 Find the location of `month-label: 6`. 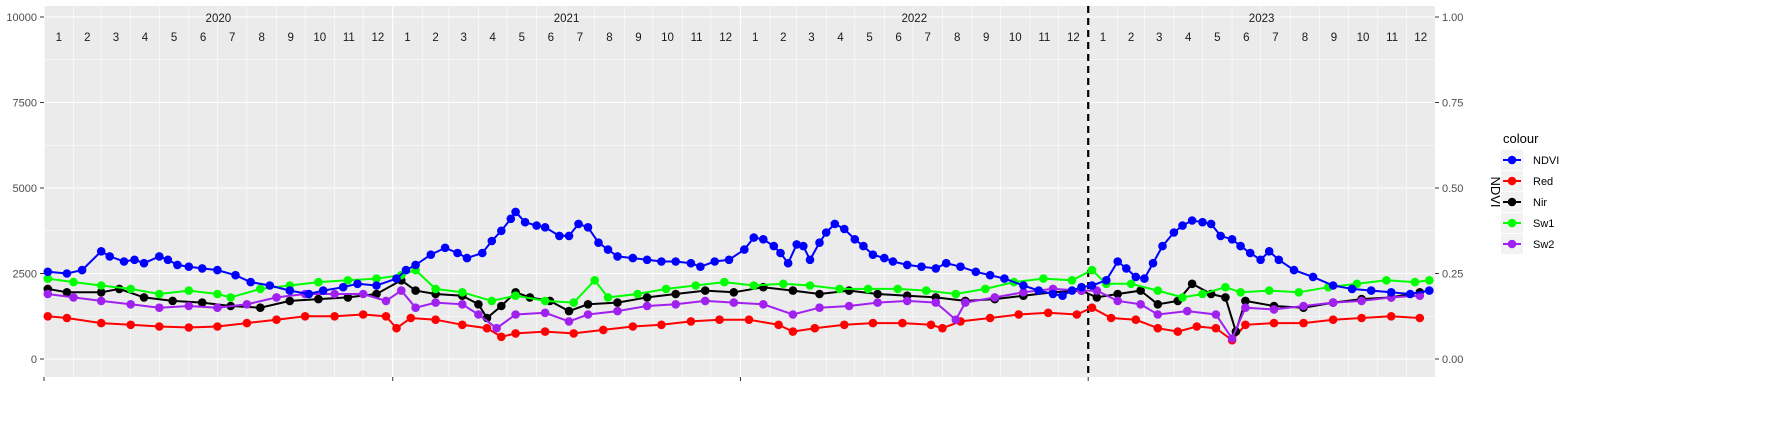

month-label: 6 is located at coordinates (898, 38).